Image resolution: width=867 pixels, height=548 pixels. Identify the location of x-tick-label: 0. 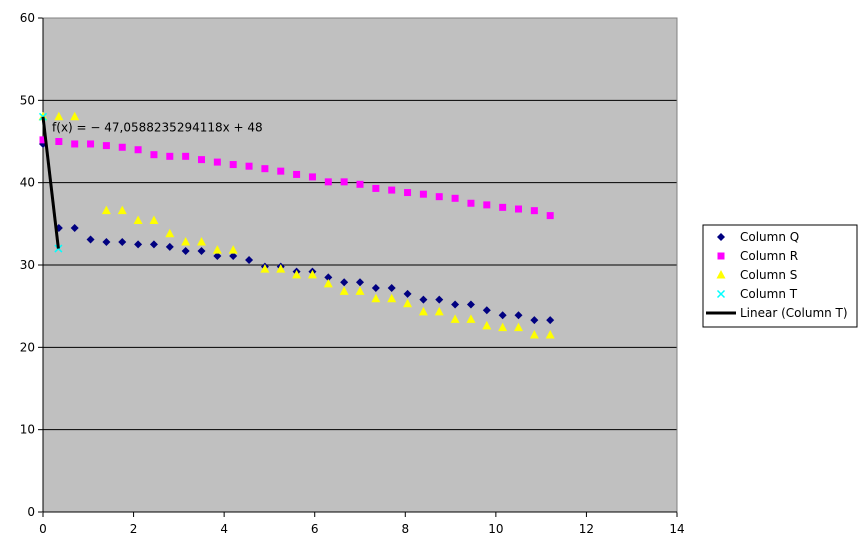
(43, 529).